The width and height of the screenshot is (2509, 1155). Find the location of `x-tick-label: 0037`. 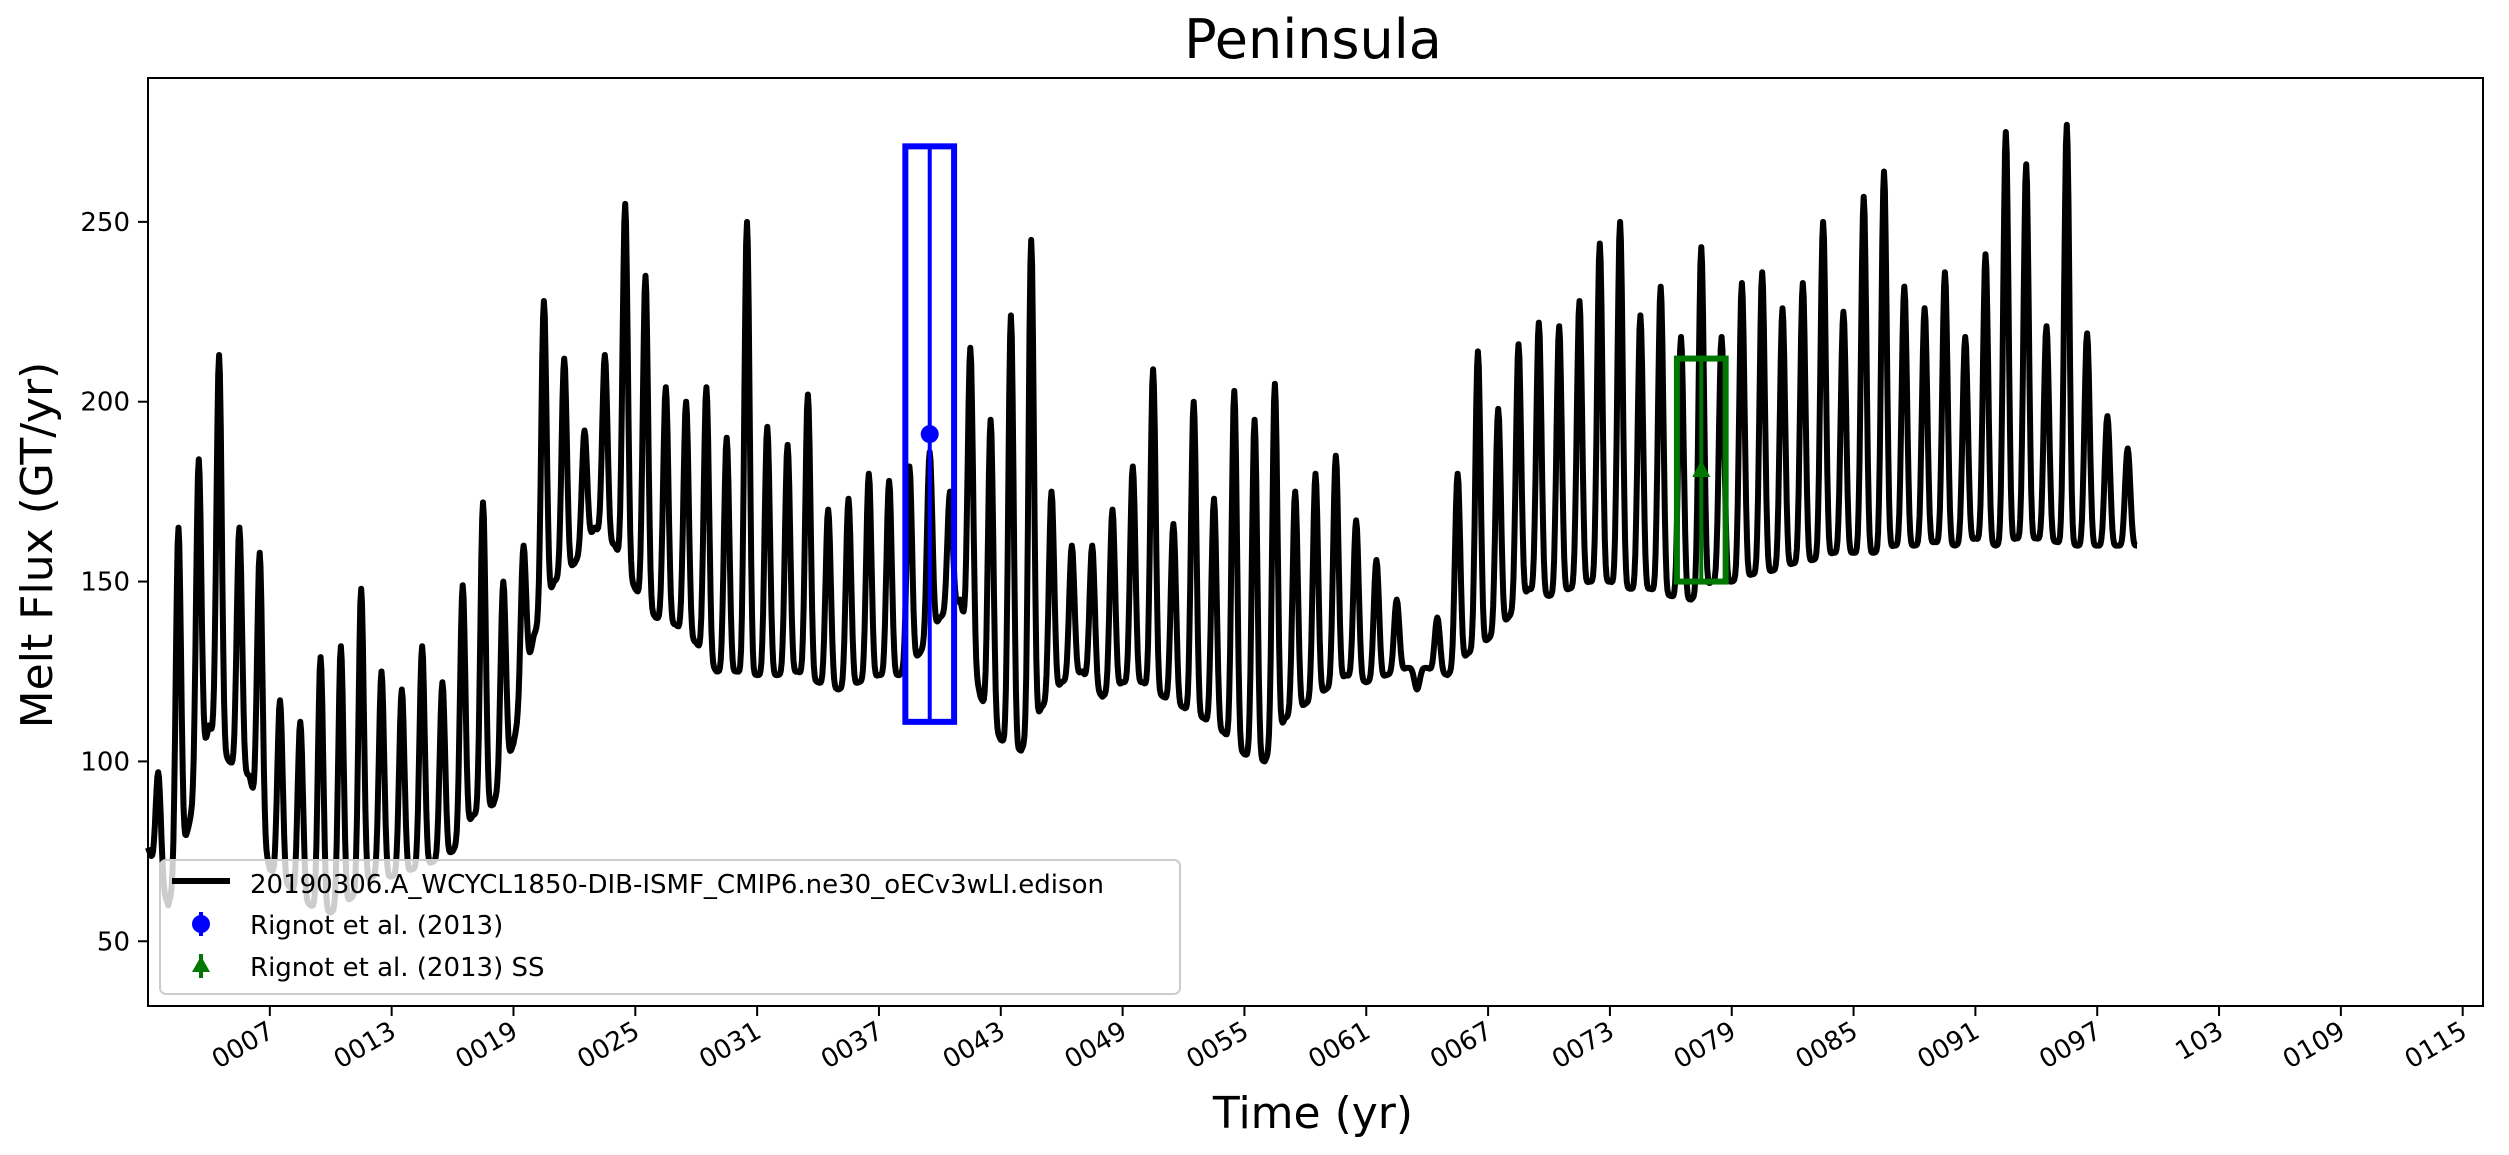

x-tick-label: 0037 is located at coordinates (852, 1045).